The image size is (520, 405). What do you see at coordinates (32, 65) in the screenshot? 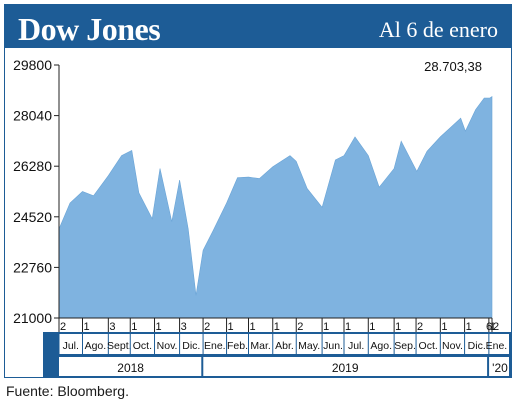
I see `y-tick-label: 29800` at bounding box center [32, 65].